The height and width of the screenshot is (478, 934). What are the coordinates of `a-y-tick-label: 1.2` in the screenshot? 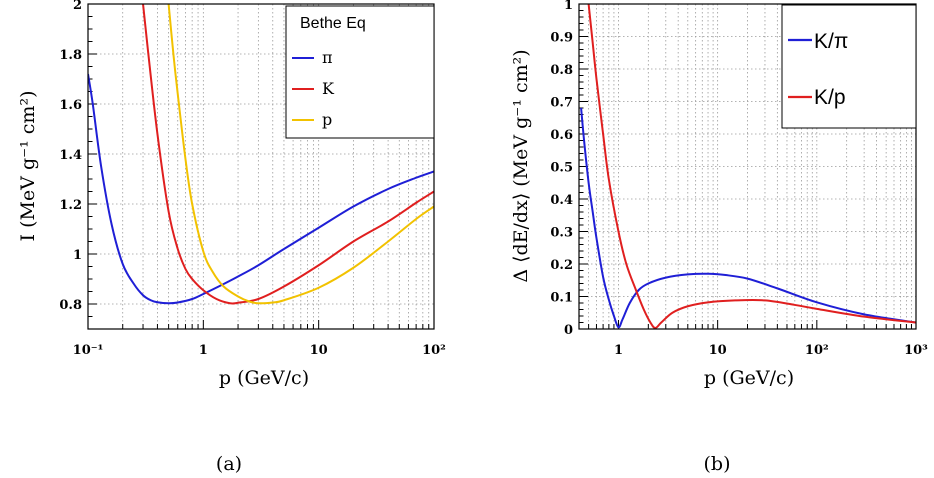 It's located at (70, 205).